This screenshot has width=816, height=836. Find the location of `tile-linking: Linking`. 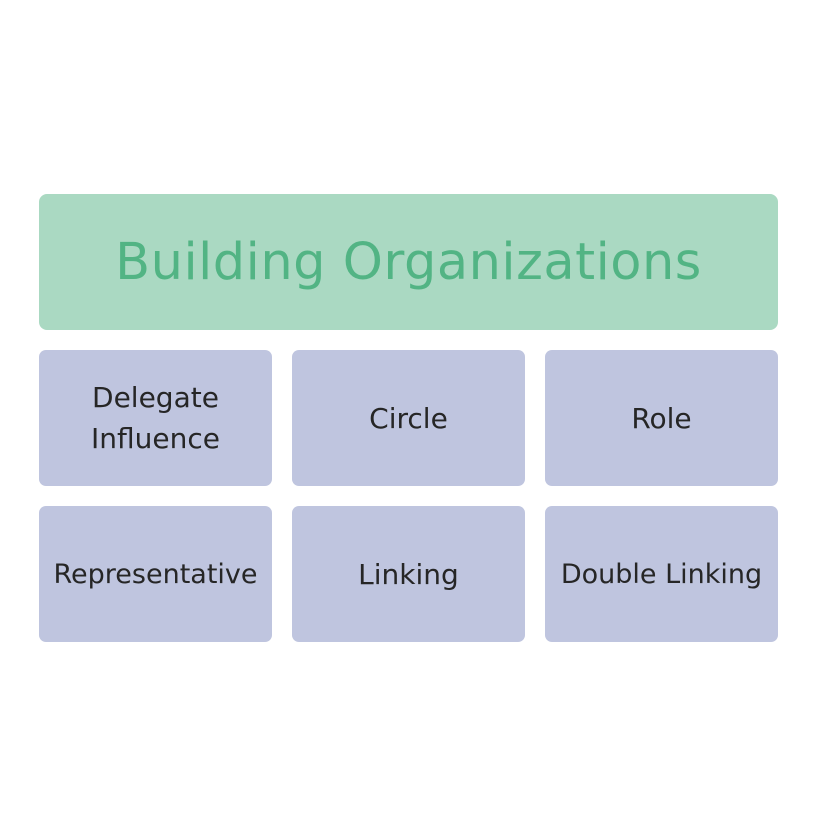

tile-linking: Linking is located at coordinates (408, 574).